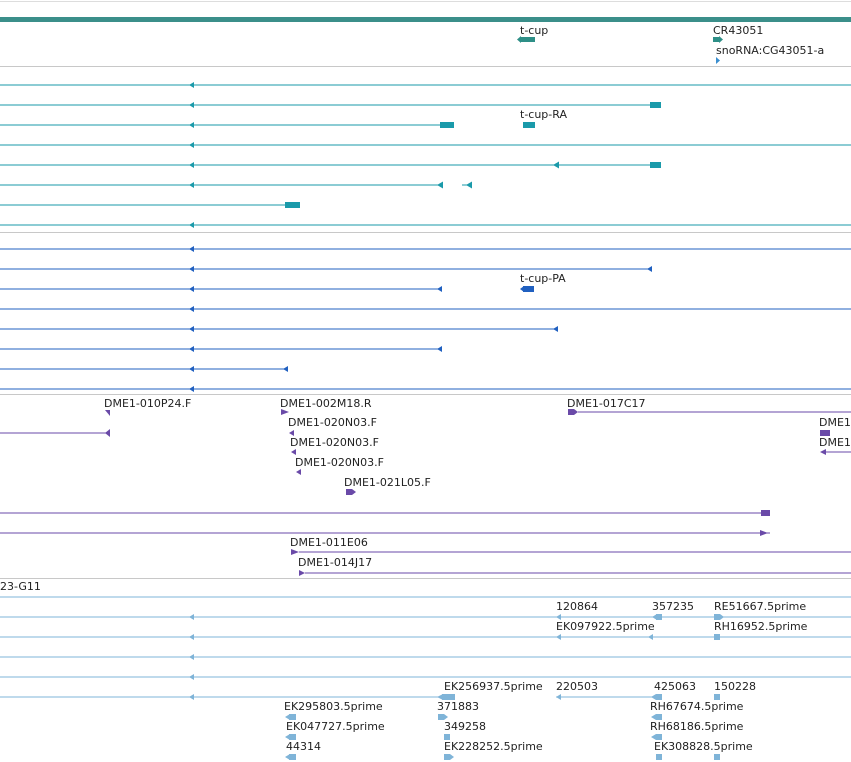 The height and width of the screenshot is (762, 851). I want to click on est-label: EK295803.5prime, so click(333, 706).